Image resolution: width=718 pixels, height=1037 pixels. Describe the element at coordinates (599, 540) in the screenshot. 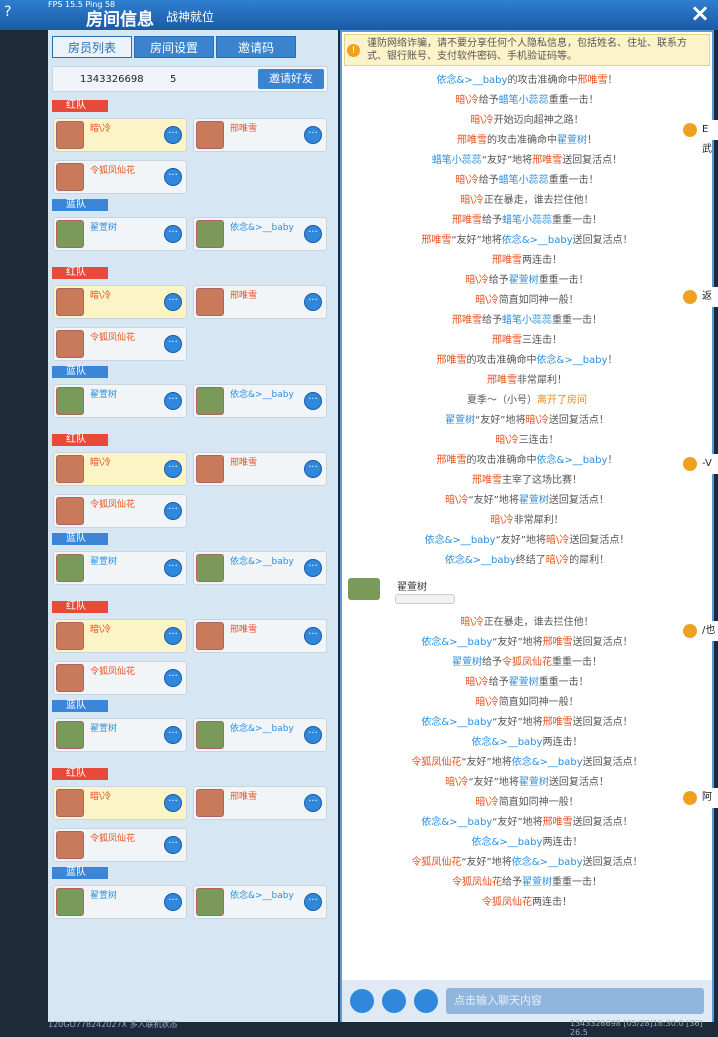

I see `message-part: 送回复活点！` at that location.